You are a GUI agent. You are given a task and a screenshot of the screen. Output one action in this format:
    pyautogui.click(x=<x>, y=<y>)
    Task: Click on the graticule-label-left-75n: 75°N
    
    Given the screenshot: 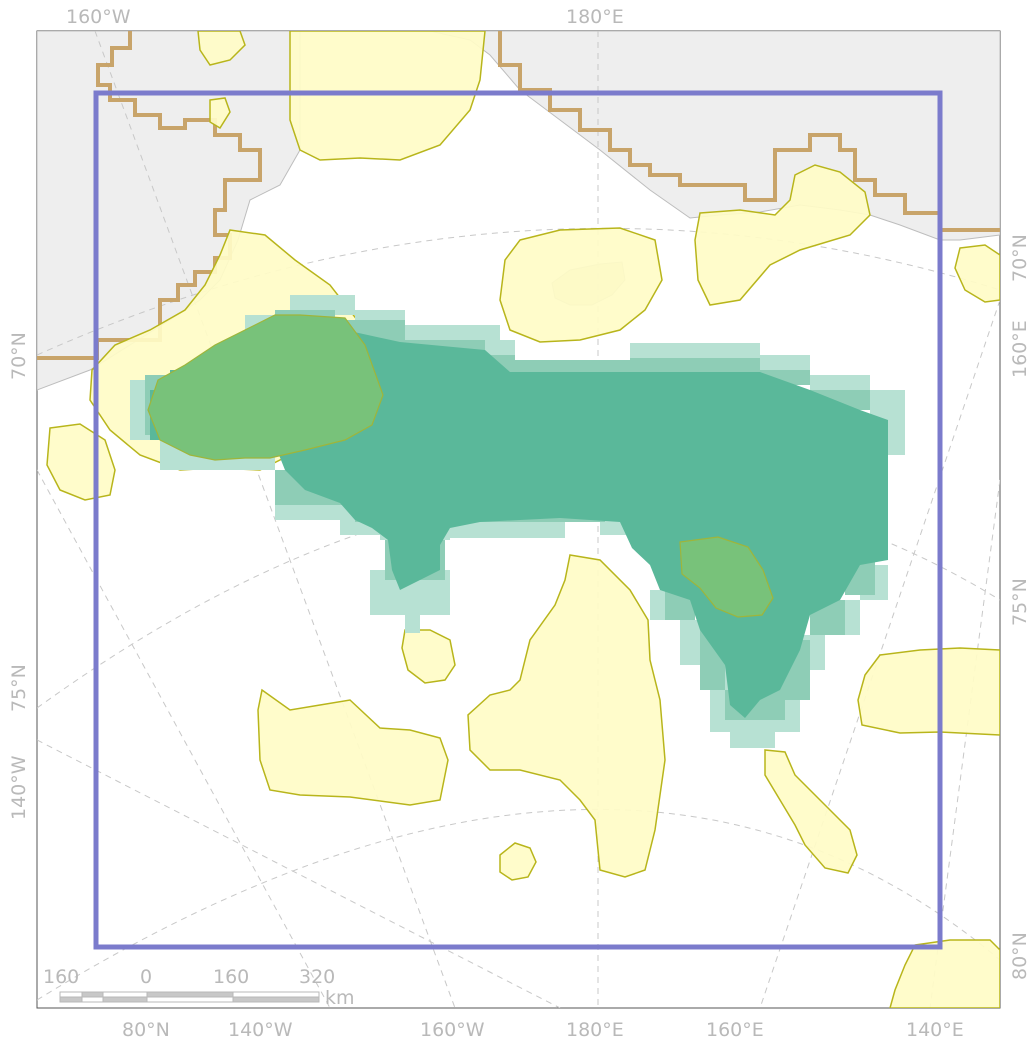 What is the action you would take?
    pyautogui.click(x=19, y=688)
    